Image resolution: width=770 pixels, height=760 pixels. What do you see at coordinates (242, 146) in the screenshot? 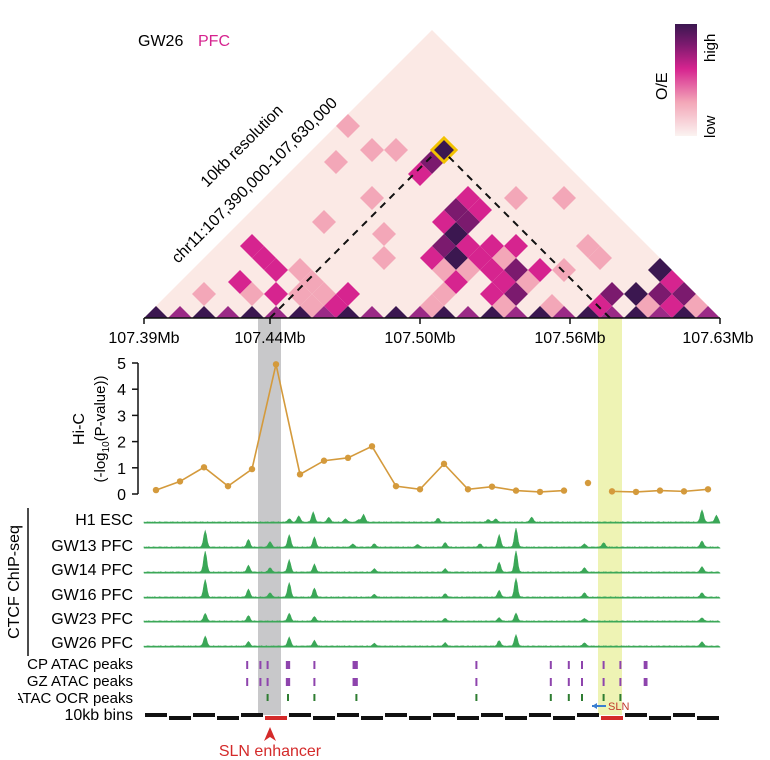
I see `resolution-label: 10kb resolution` at bounding box center [242, 146].